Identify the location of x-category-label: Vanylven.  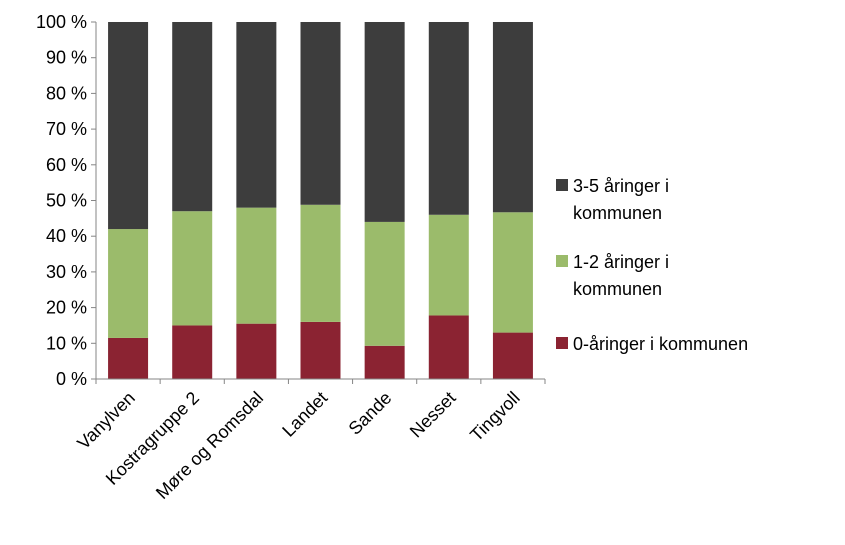
(106, 421).